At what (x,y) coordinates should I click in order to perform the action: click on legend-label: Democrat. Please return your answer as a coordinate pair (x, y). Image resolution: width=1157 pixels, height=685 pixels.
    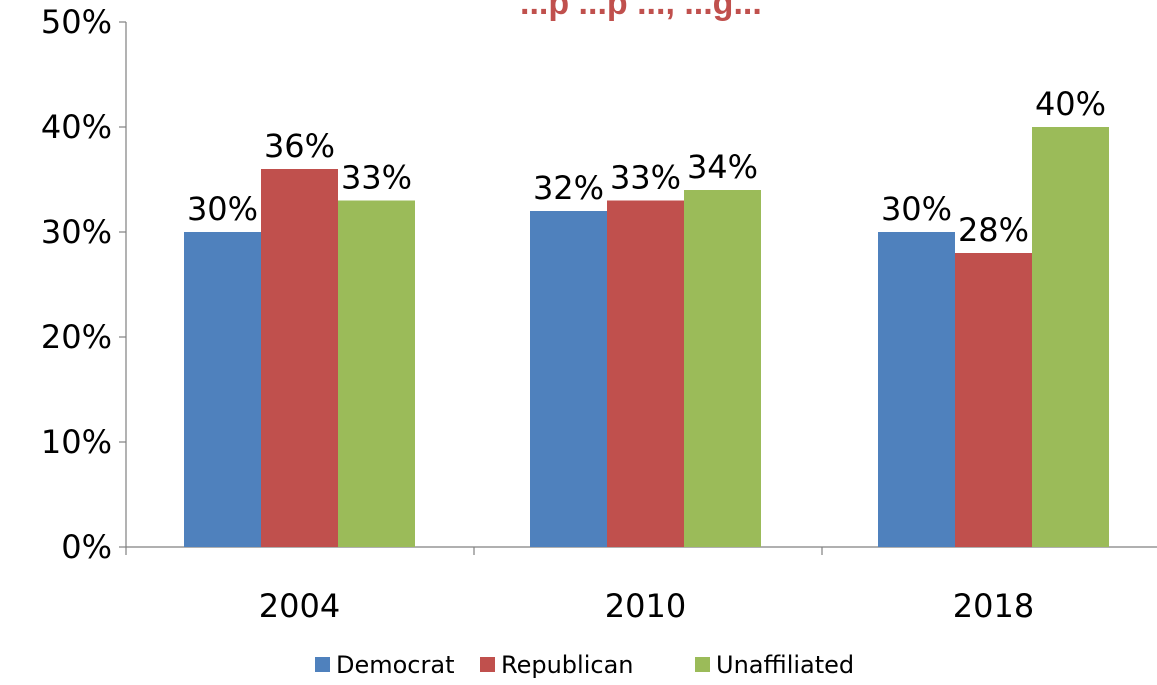
    Looking at the image, I should click on (395, 665).